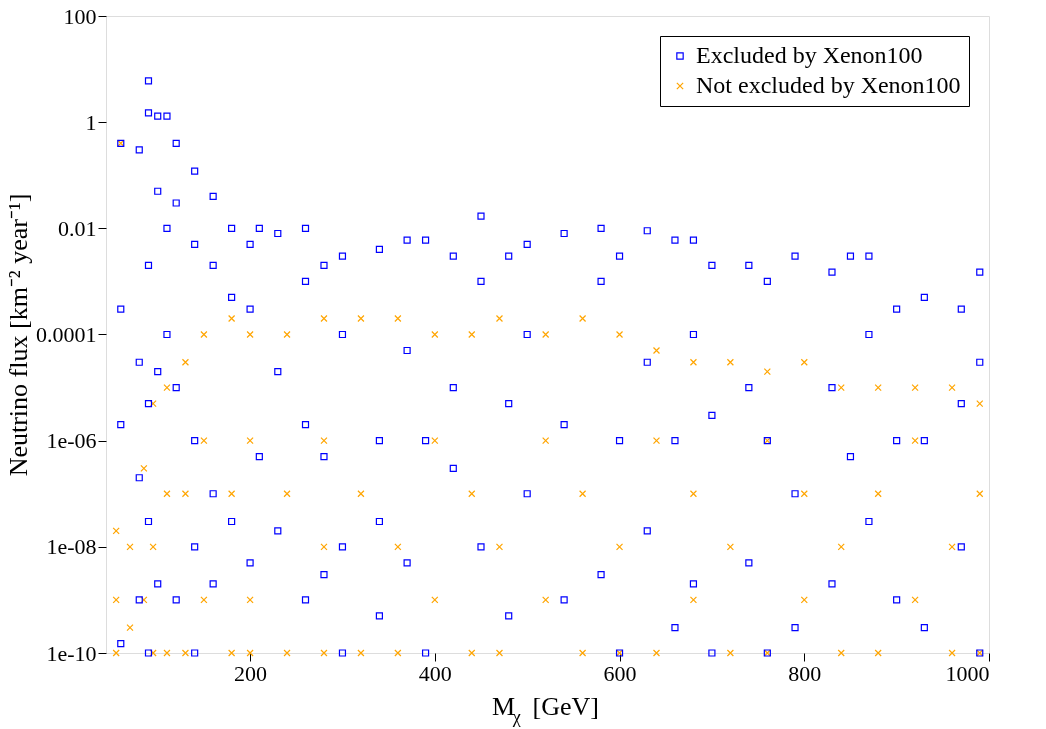 Image resolution: width=1046 pixels, height=729 pixels. Describe the element at coordinates (809, 55) in the screenshot. I see `legend-label: Excluded by Xenon100` at that location.